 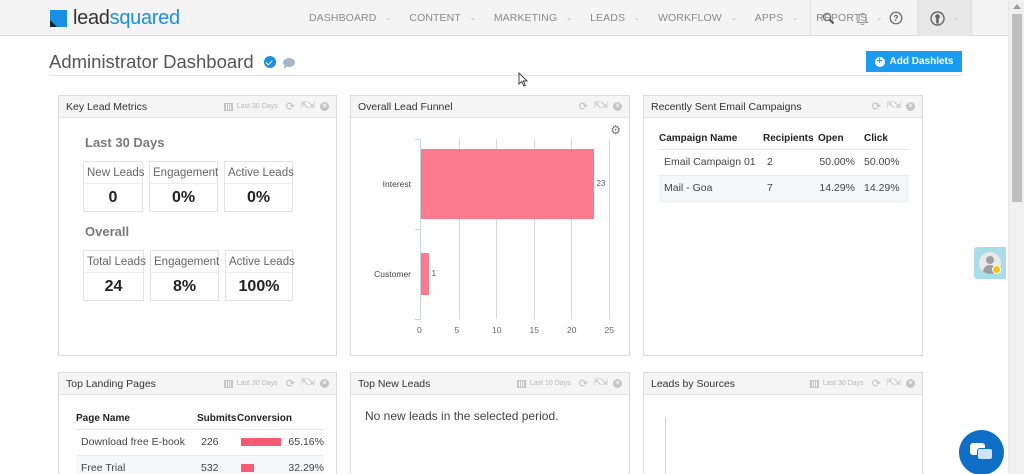 I want to click on table-row: Download free E-book 226 65.16%, so click(x=200, y=442).